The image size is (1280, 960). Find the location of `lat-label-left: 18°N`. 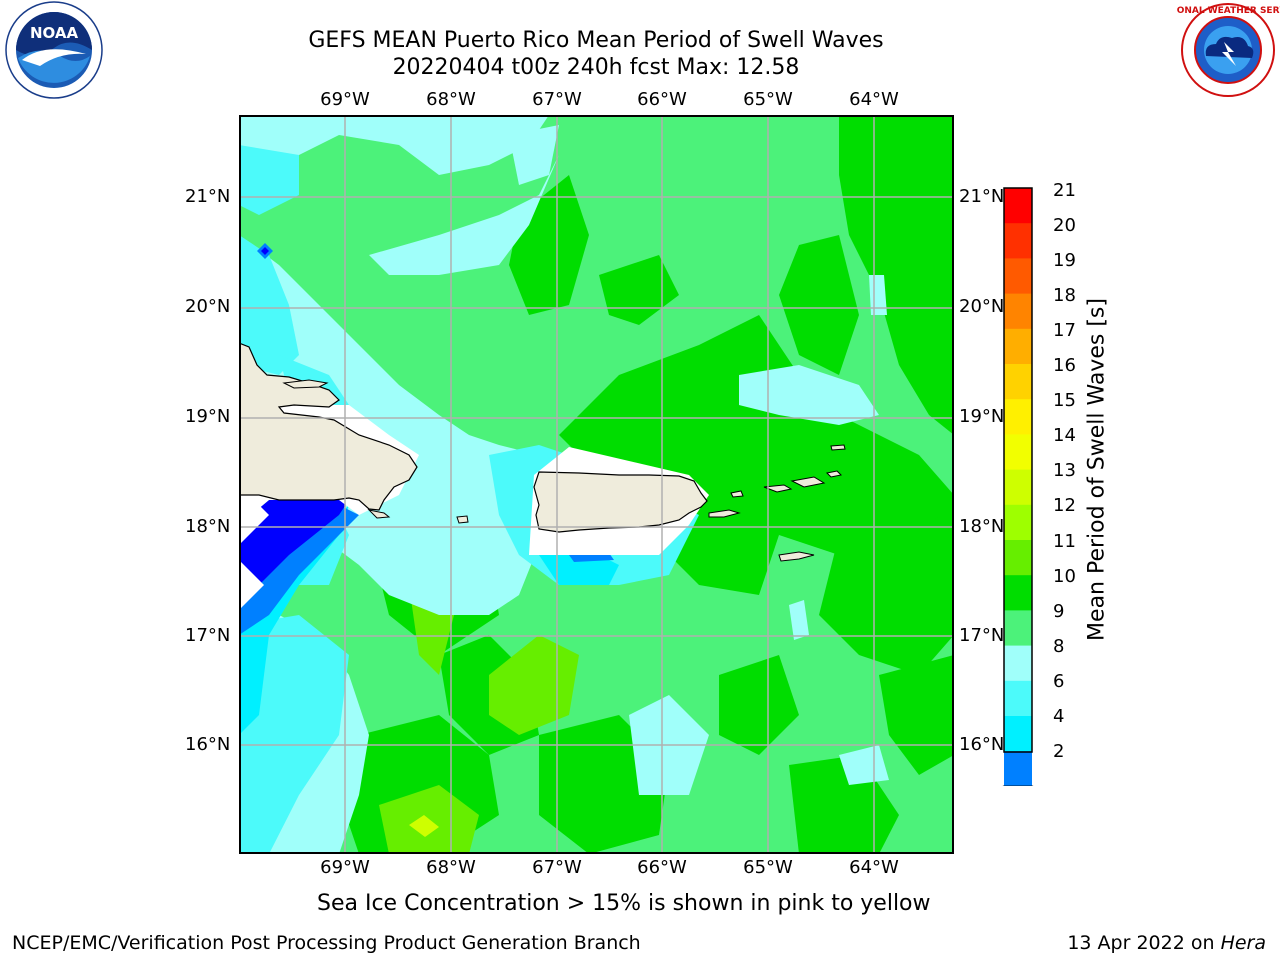

lat-label-left: 18°N is located at coordinates (208, 526).